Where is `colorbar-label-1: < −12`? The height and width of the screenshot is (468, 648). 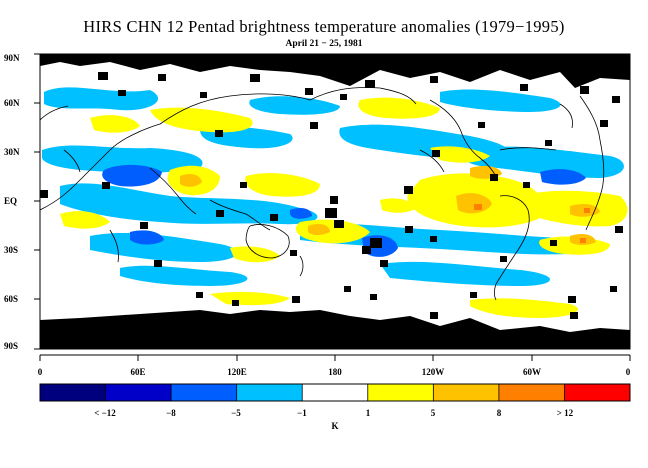 colorbar-label-1: < −12 is located at coordinates (105, 413).